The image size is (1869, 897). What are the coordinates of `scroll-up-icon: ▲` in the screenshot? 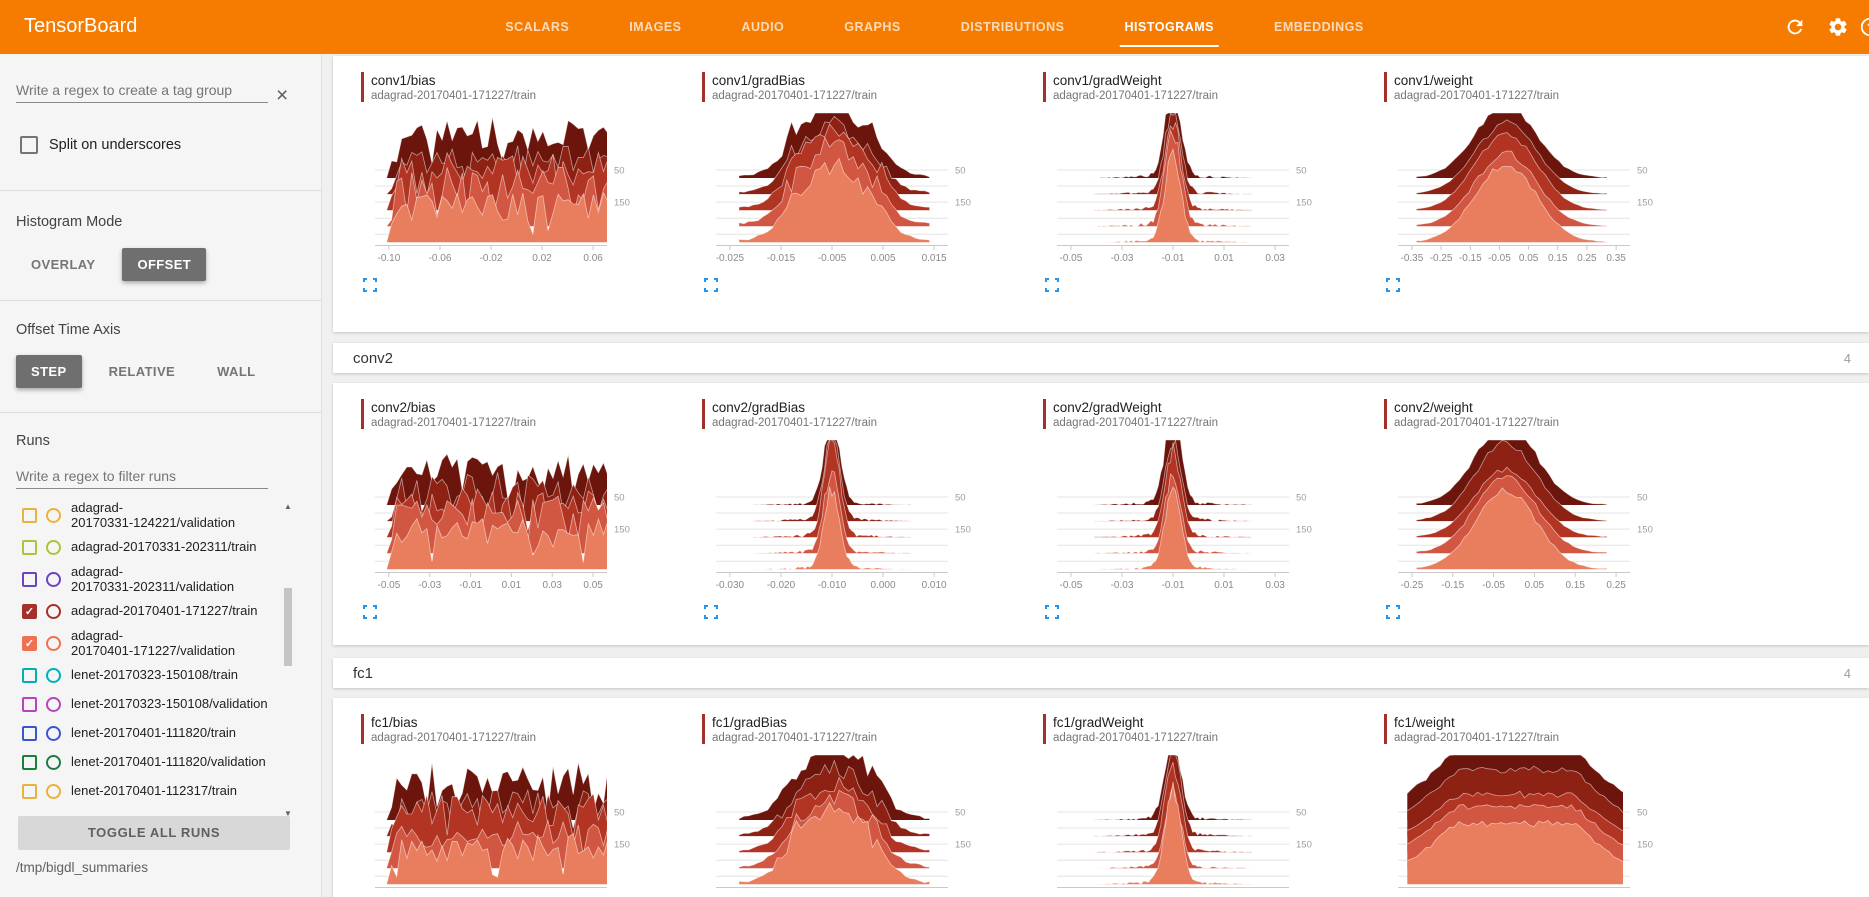 It's located at (288, 506).